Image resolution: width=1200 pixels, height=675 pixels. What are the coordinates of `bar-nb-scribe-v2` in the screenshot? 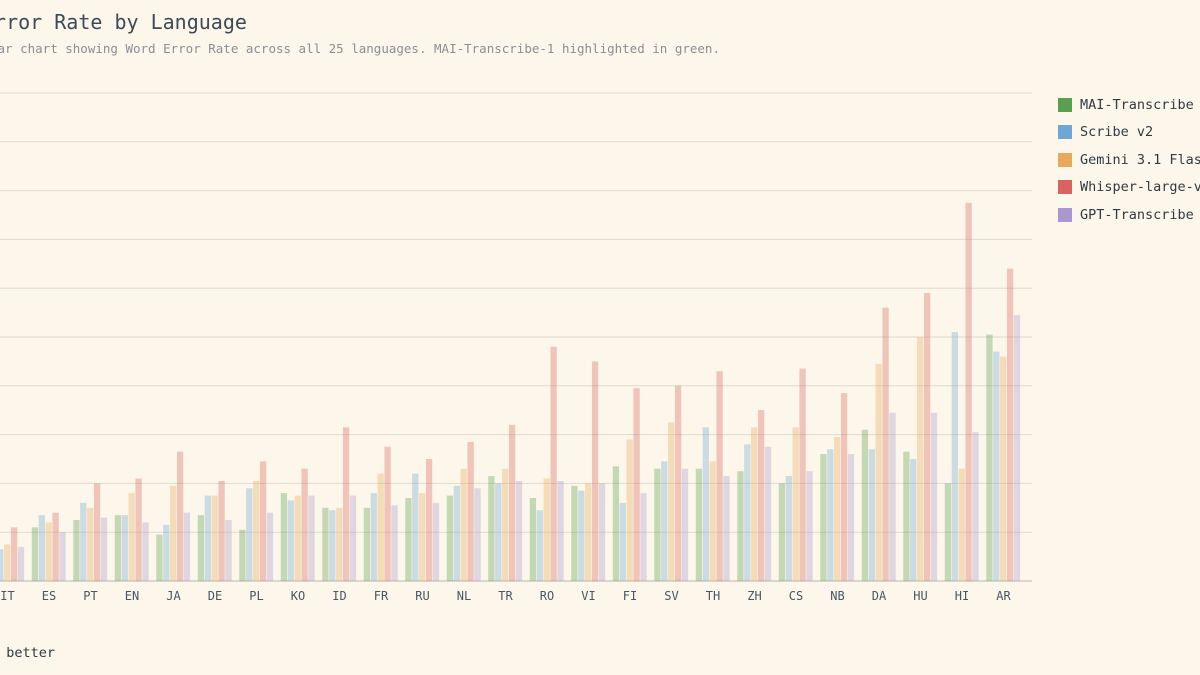 It's located at (830, 515).